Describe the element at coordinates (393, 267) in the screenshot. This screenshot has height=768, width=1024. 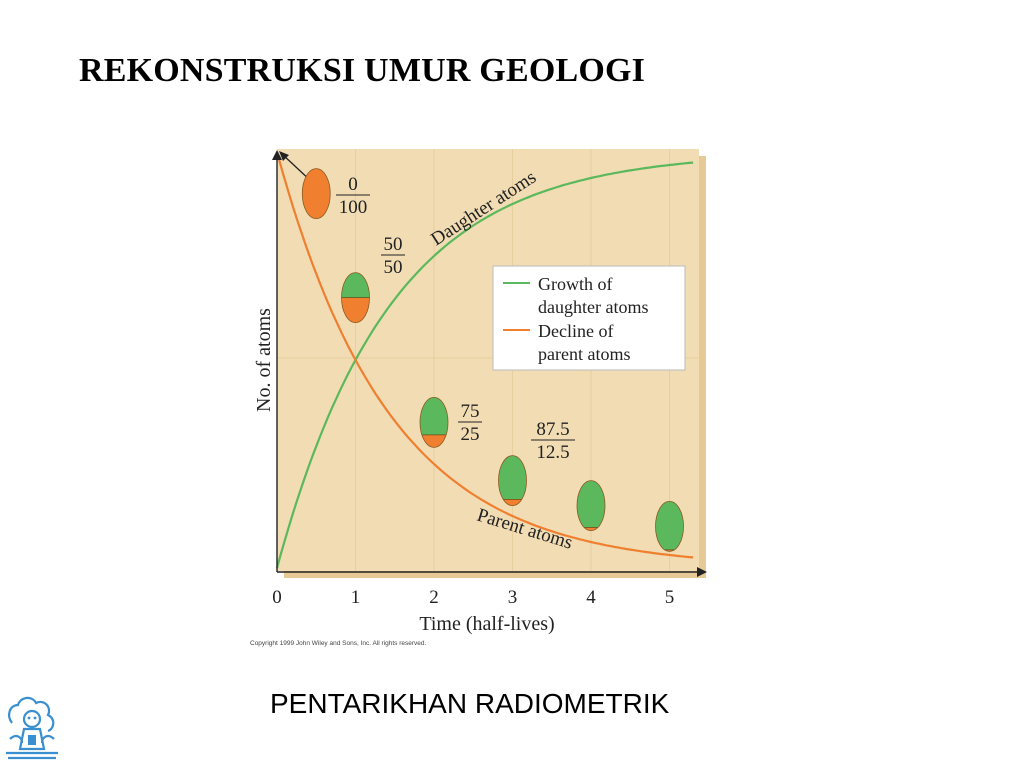
I see `fraction-denominator: 50` at that location.